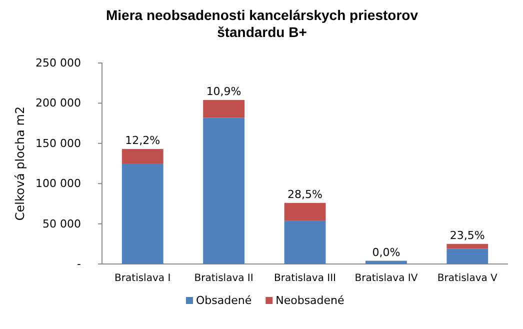 This screenshot has width=523, height=329. Describe the element at coordinates (61, 223) in the screenshot. I see `y-tick-label: 50 000` at that location.